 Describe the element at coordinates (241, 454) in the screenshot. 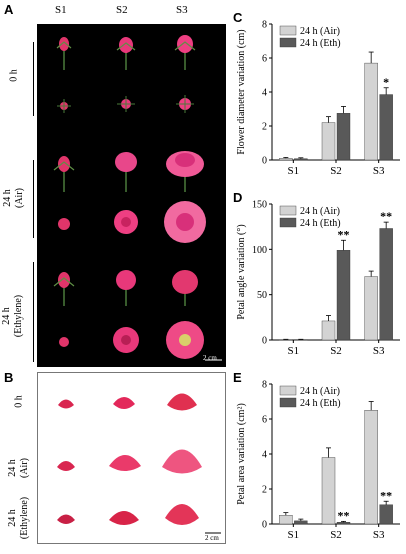

I see `y-axis-label: Petal area variation (cm²)` at that location.